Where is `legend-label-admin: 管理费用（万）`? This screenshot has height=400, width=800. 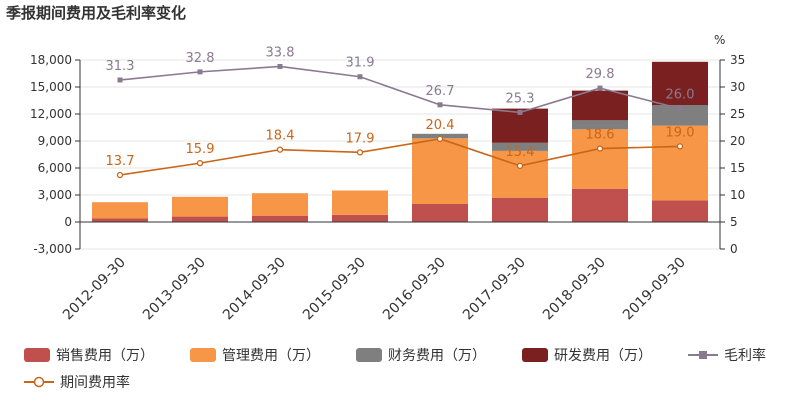 legend-label-admin: 管理费用（万） is located at coordinates (271, 356).